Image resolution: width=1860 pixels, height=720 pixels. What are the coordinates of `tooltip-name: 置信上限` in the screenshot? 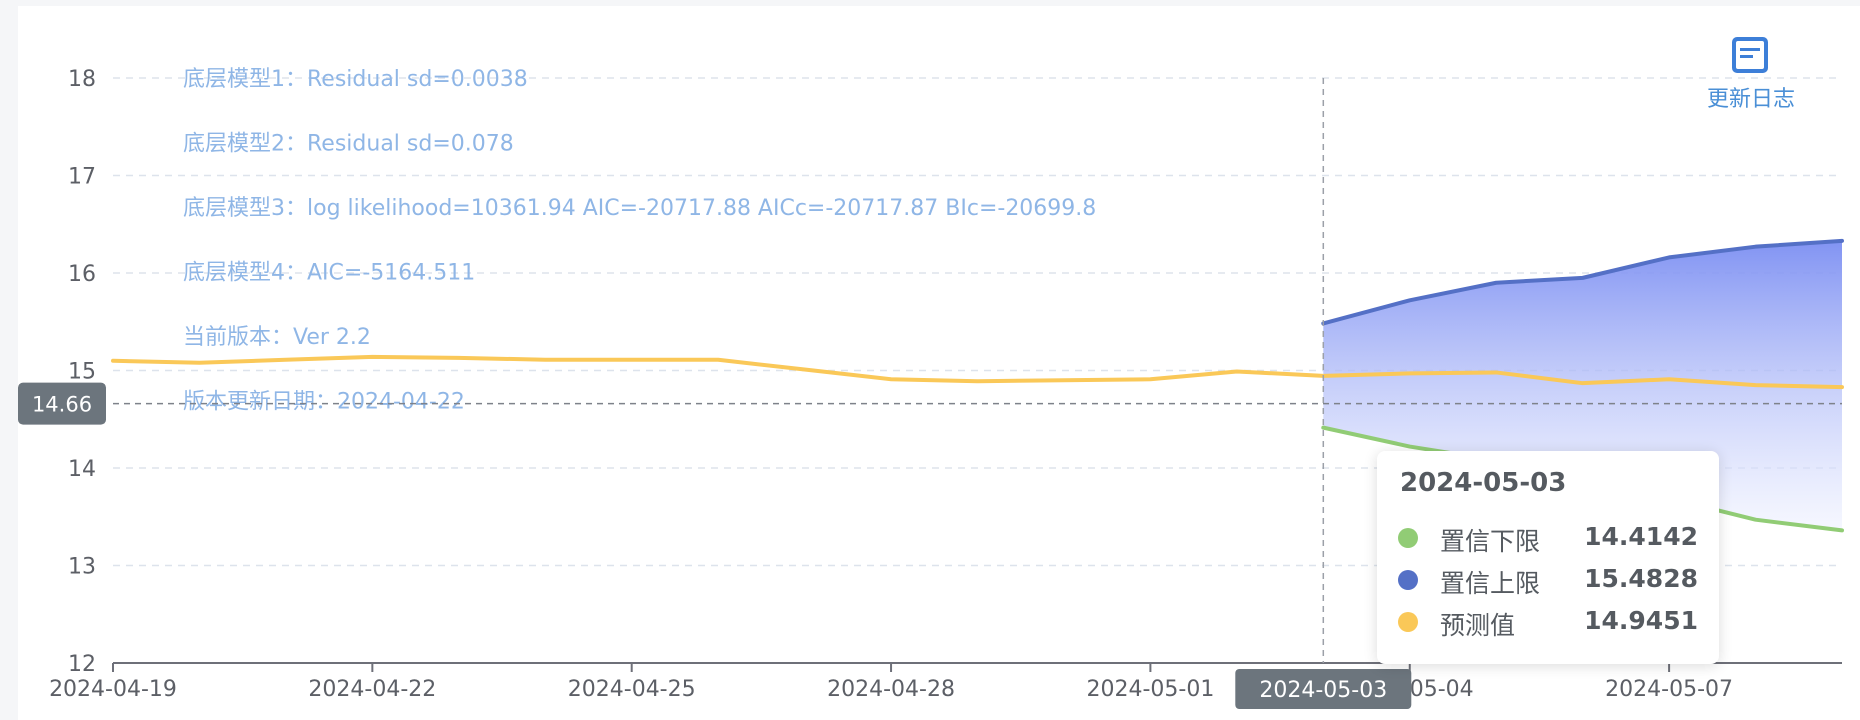 It's located at (1490, 583).